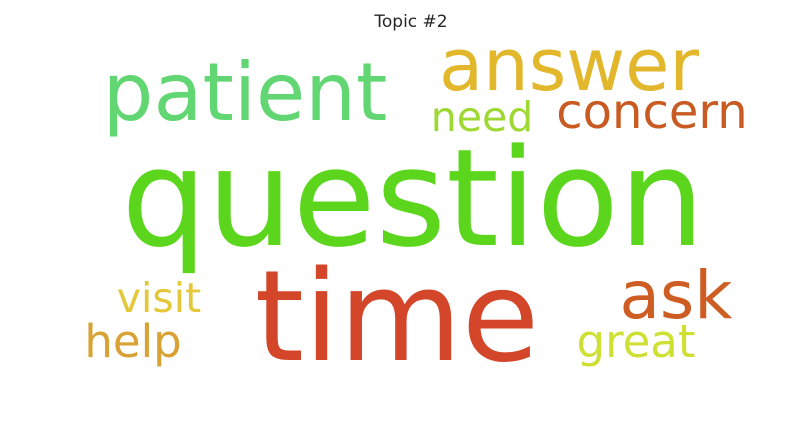  I want to click on word-need: need, so click(482, 117).